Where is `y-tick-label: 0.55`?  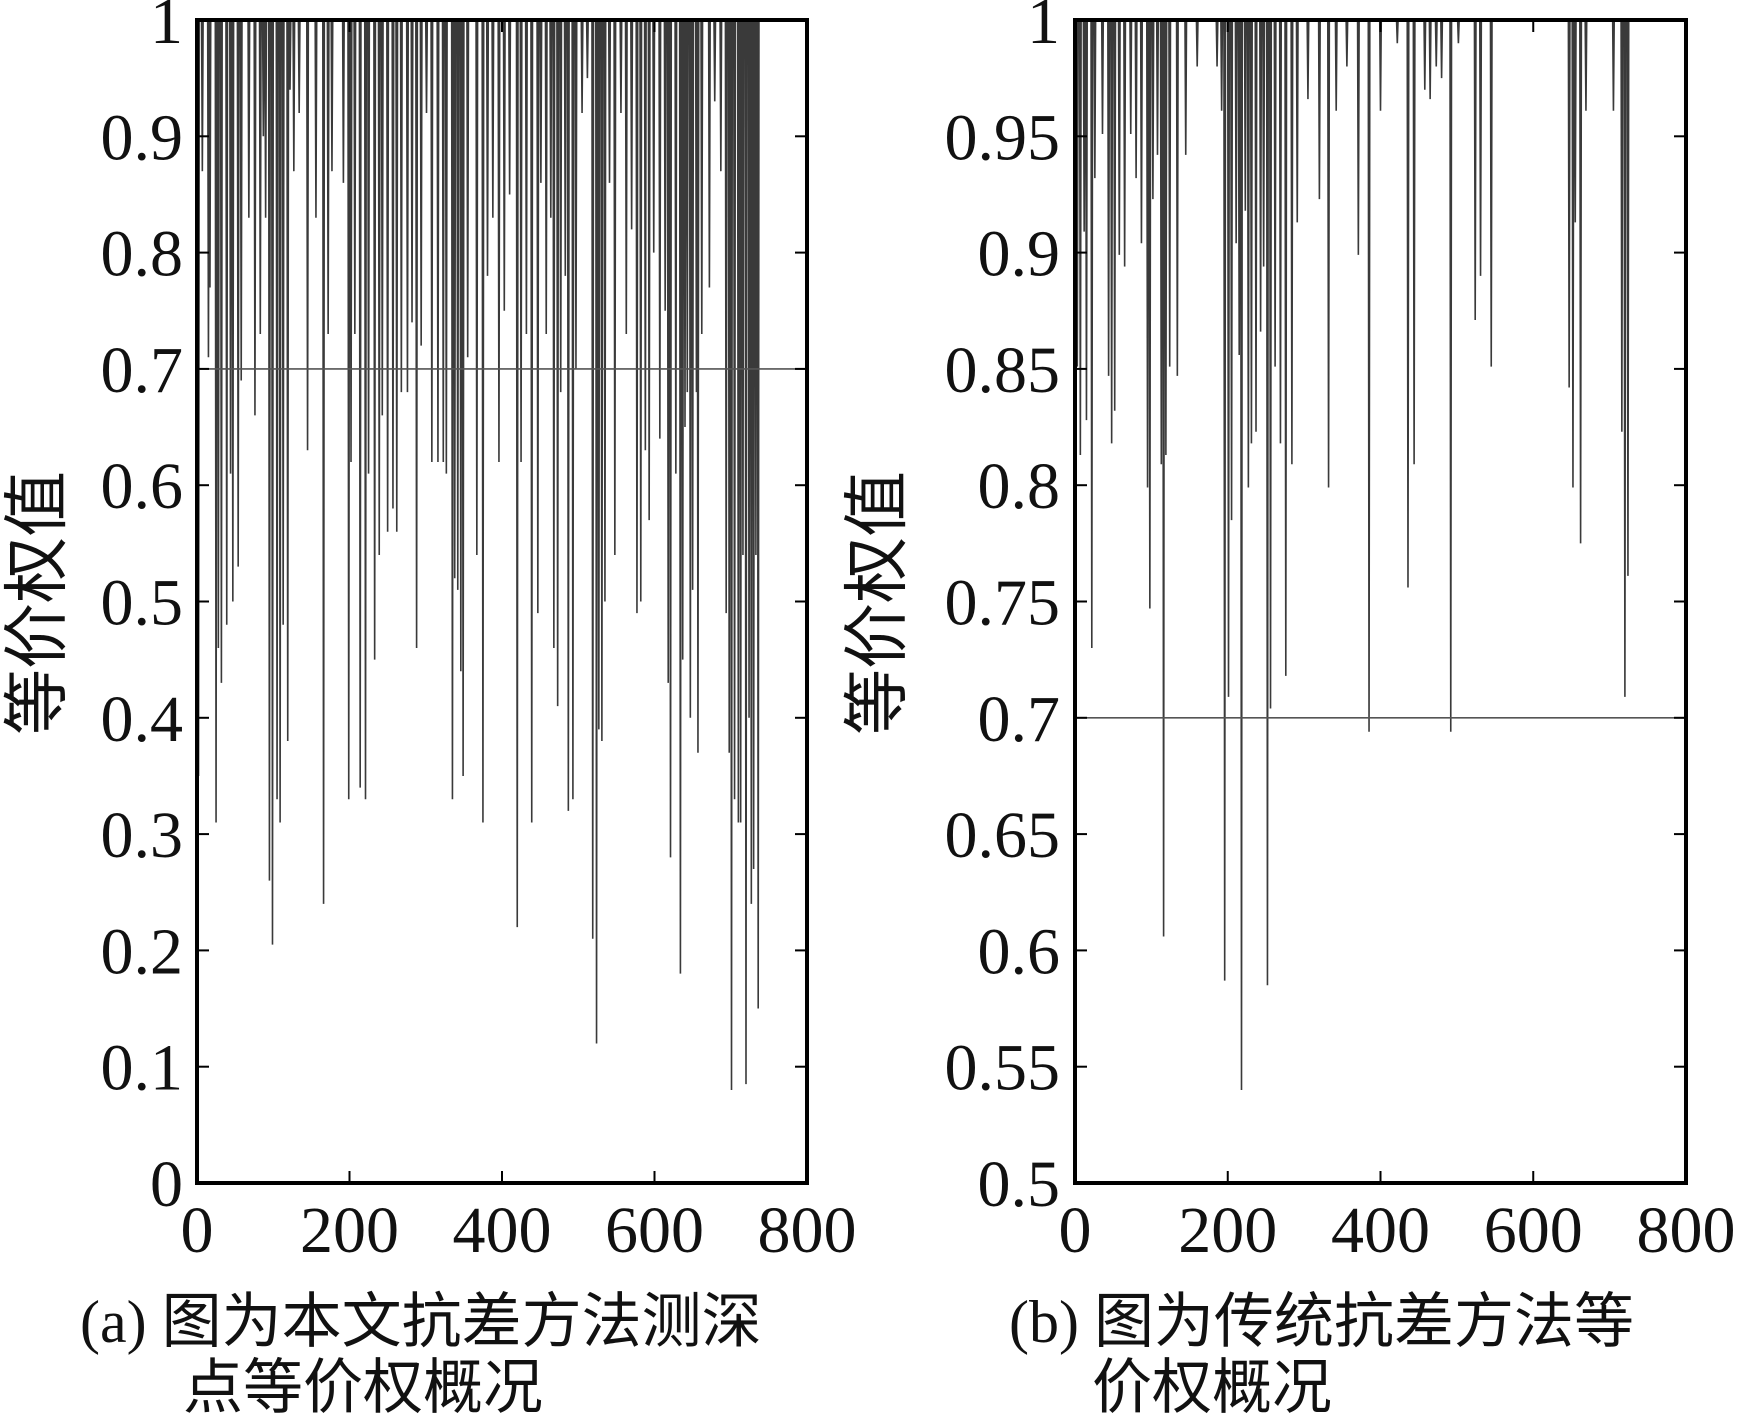
y-tick-label: 0.55 is located at coordinates (1003, 1068).